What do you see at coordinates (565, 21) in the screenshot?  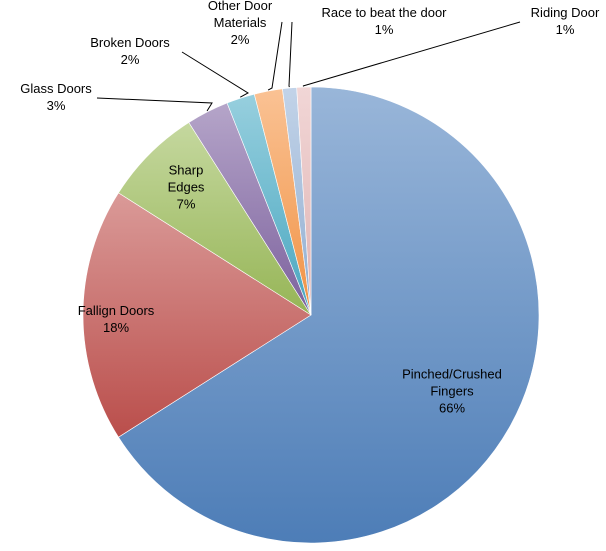 I see `slice-label-riding-door: Riding Door 1%` at bounding box center [565, 21].